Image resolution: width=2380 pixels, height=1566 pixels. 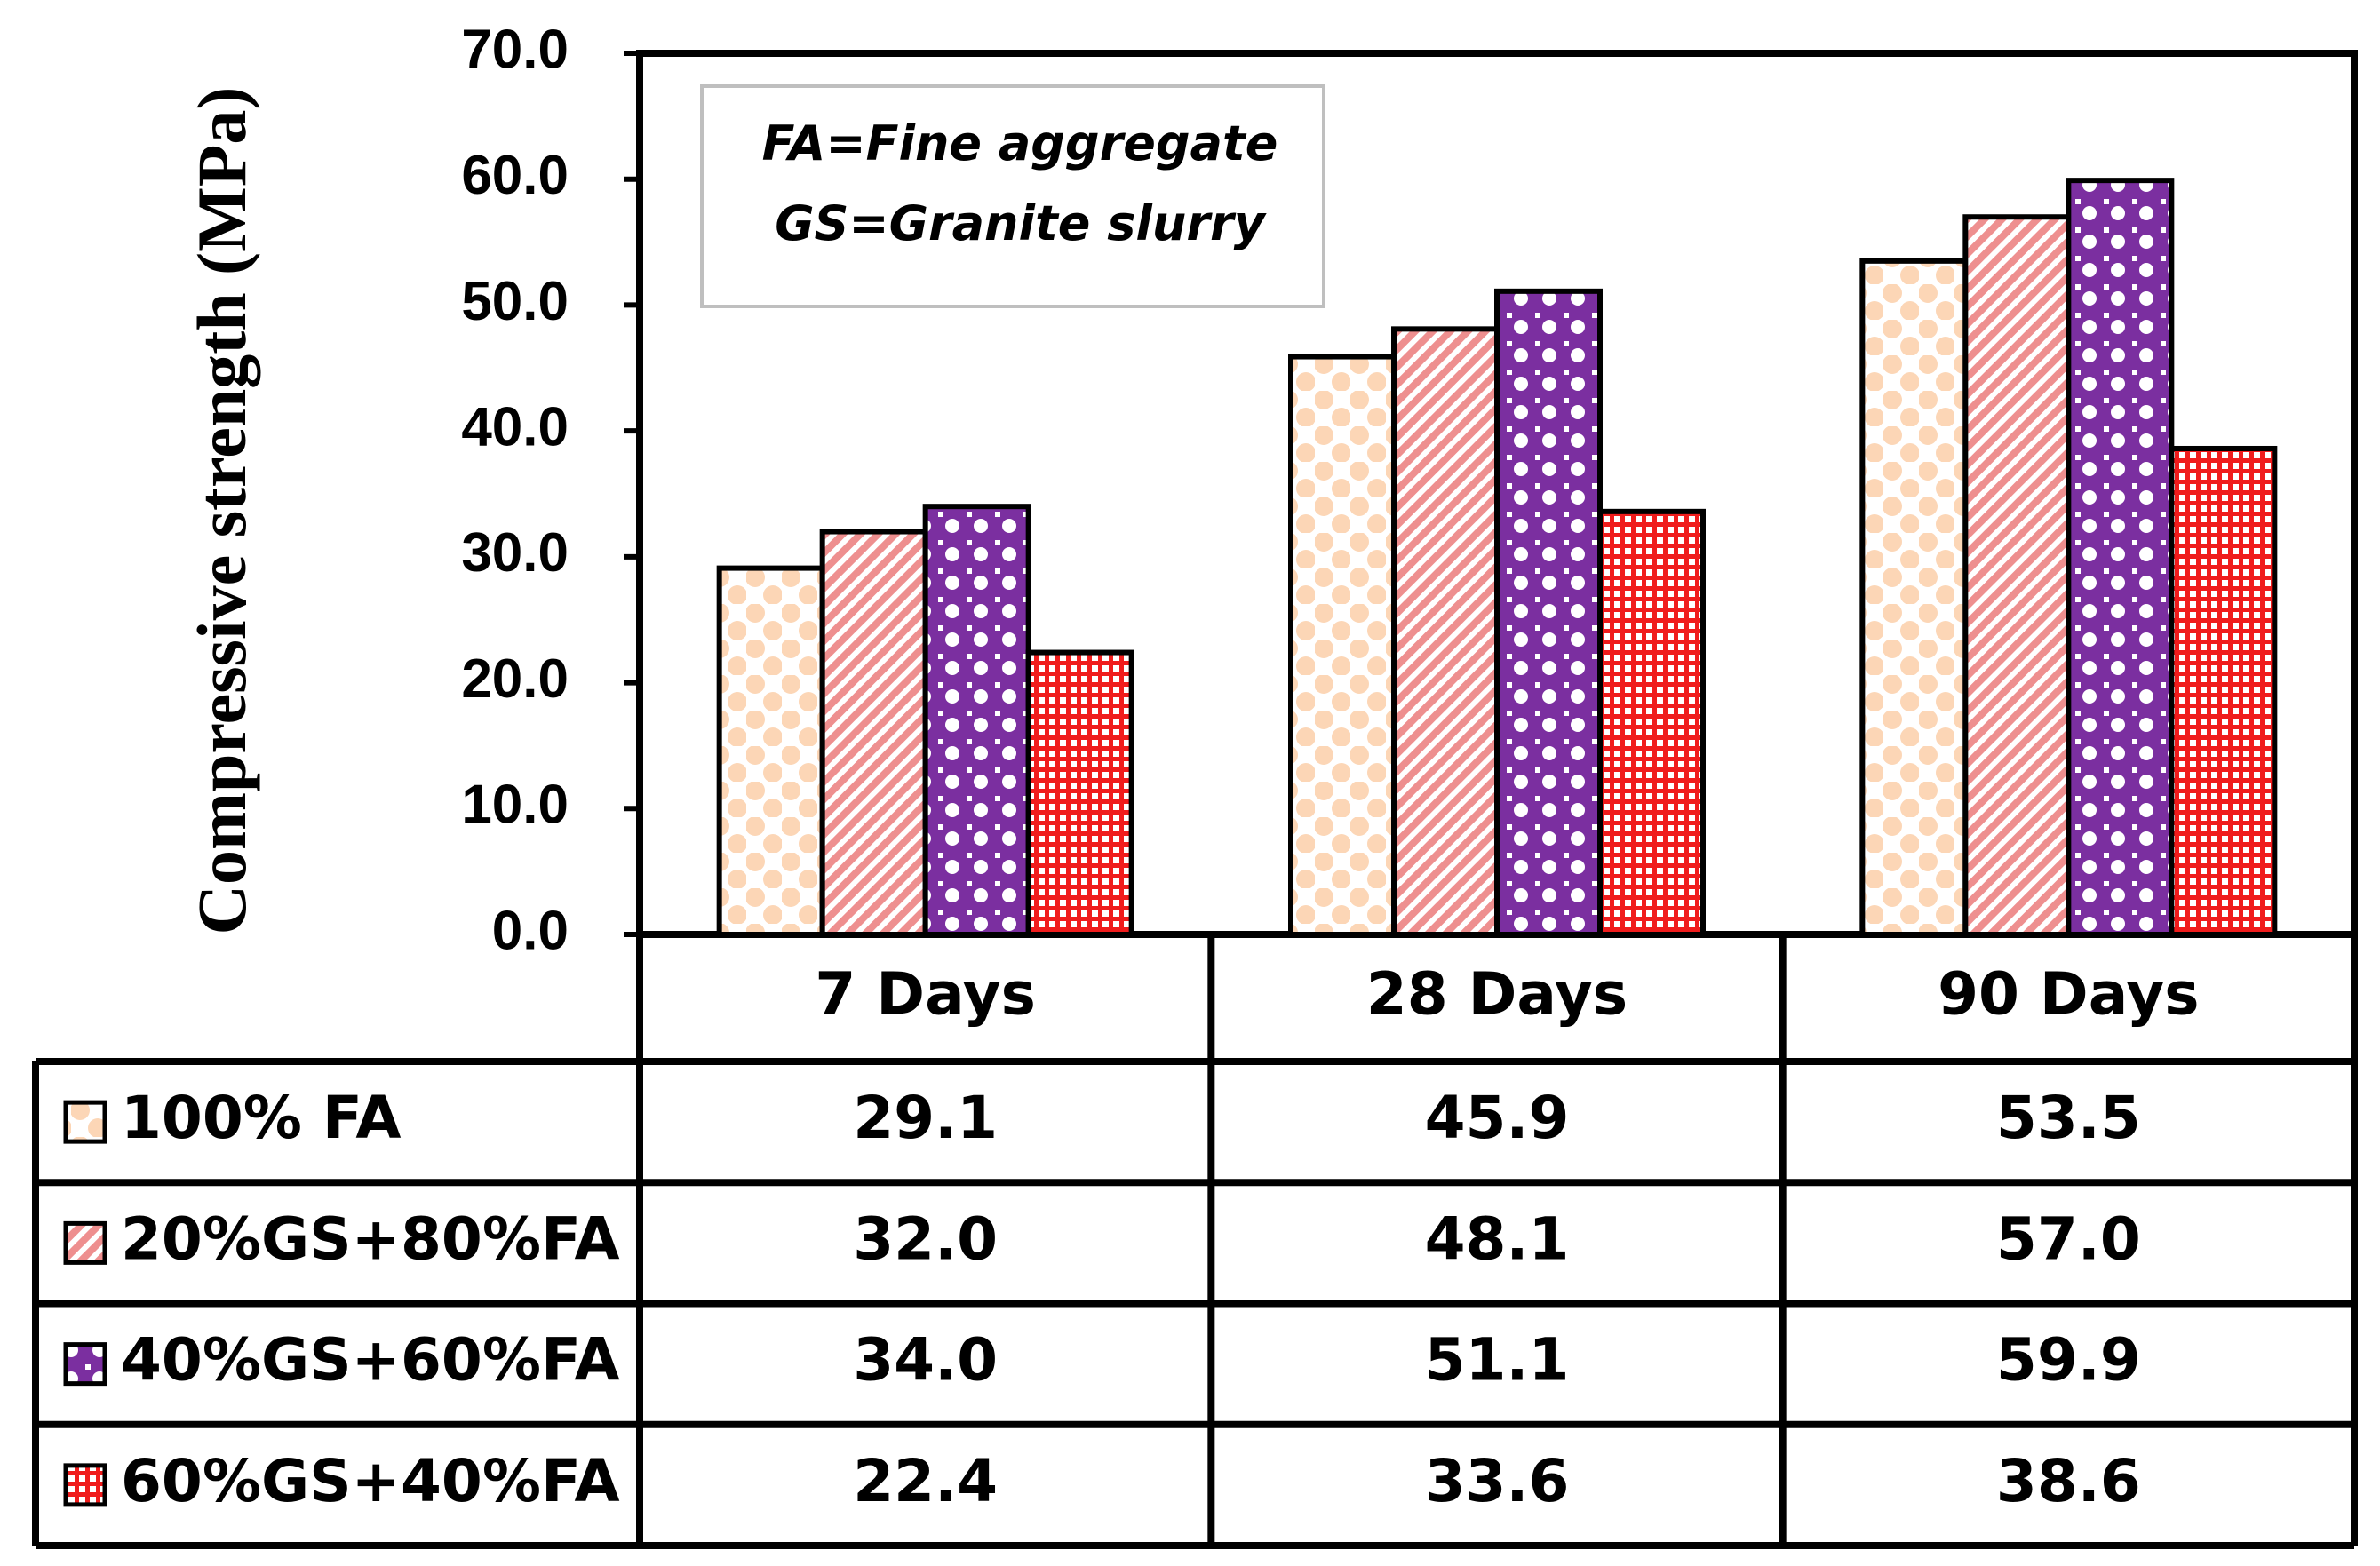 I want to click on legend-label: 60%GS+40%FA, so click(x=370, y=1481).